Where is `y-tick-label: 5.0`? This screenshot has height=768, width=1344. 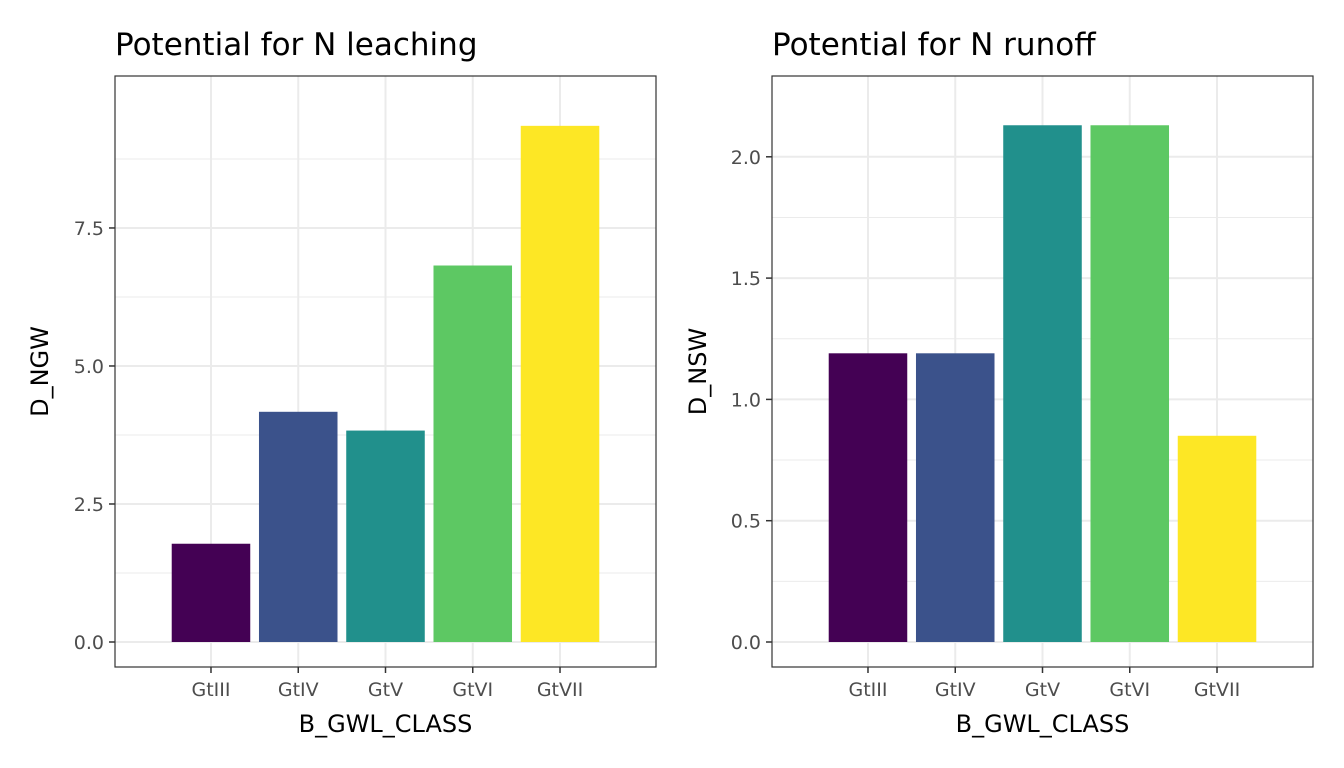
y-tick-label: 5.0 is located at coordinates (89, 367).